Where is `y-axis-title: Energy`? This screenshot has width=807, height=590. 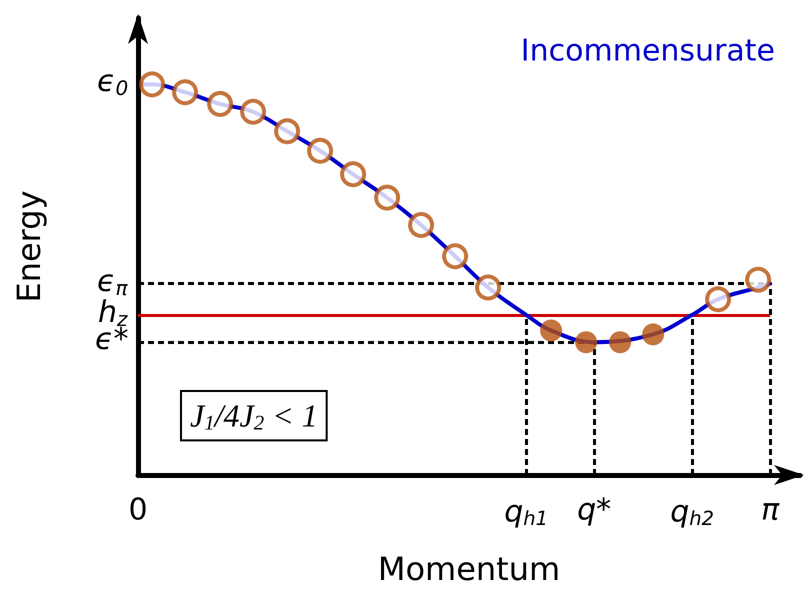 y-axis-title: Energy is located at coordinates (29, 246).